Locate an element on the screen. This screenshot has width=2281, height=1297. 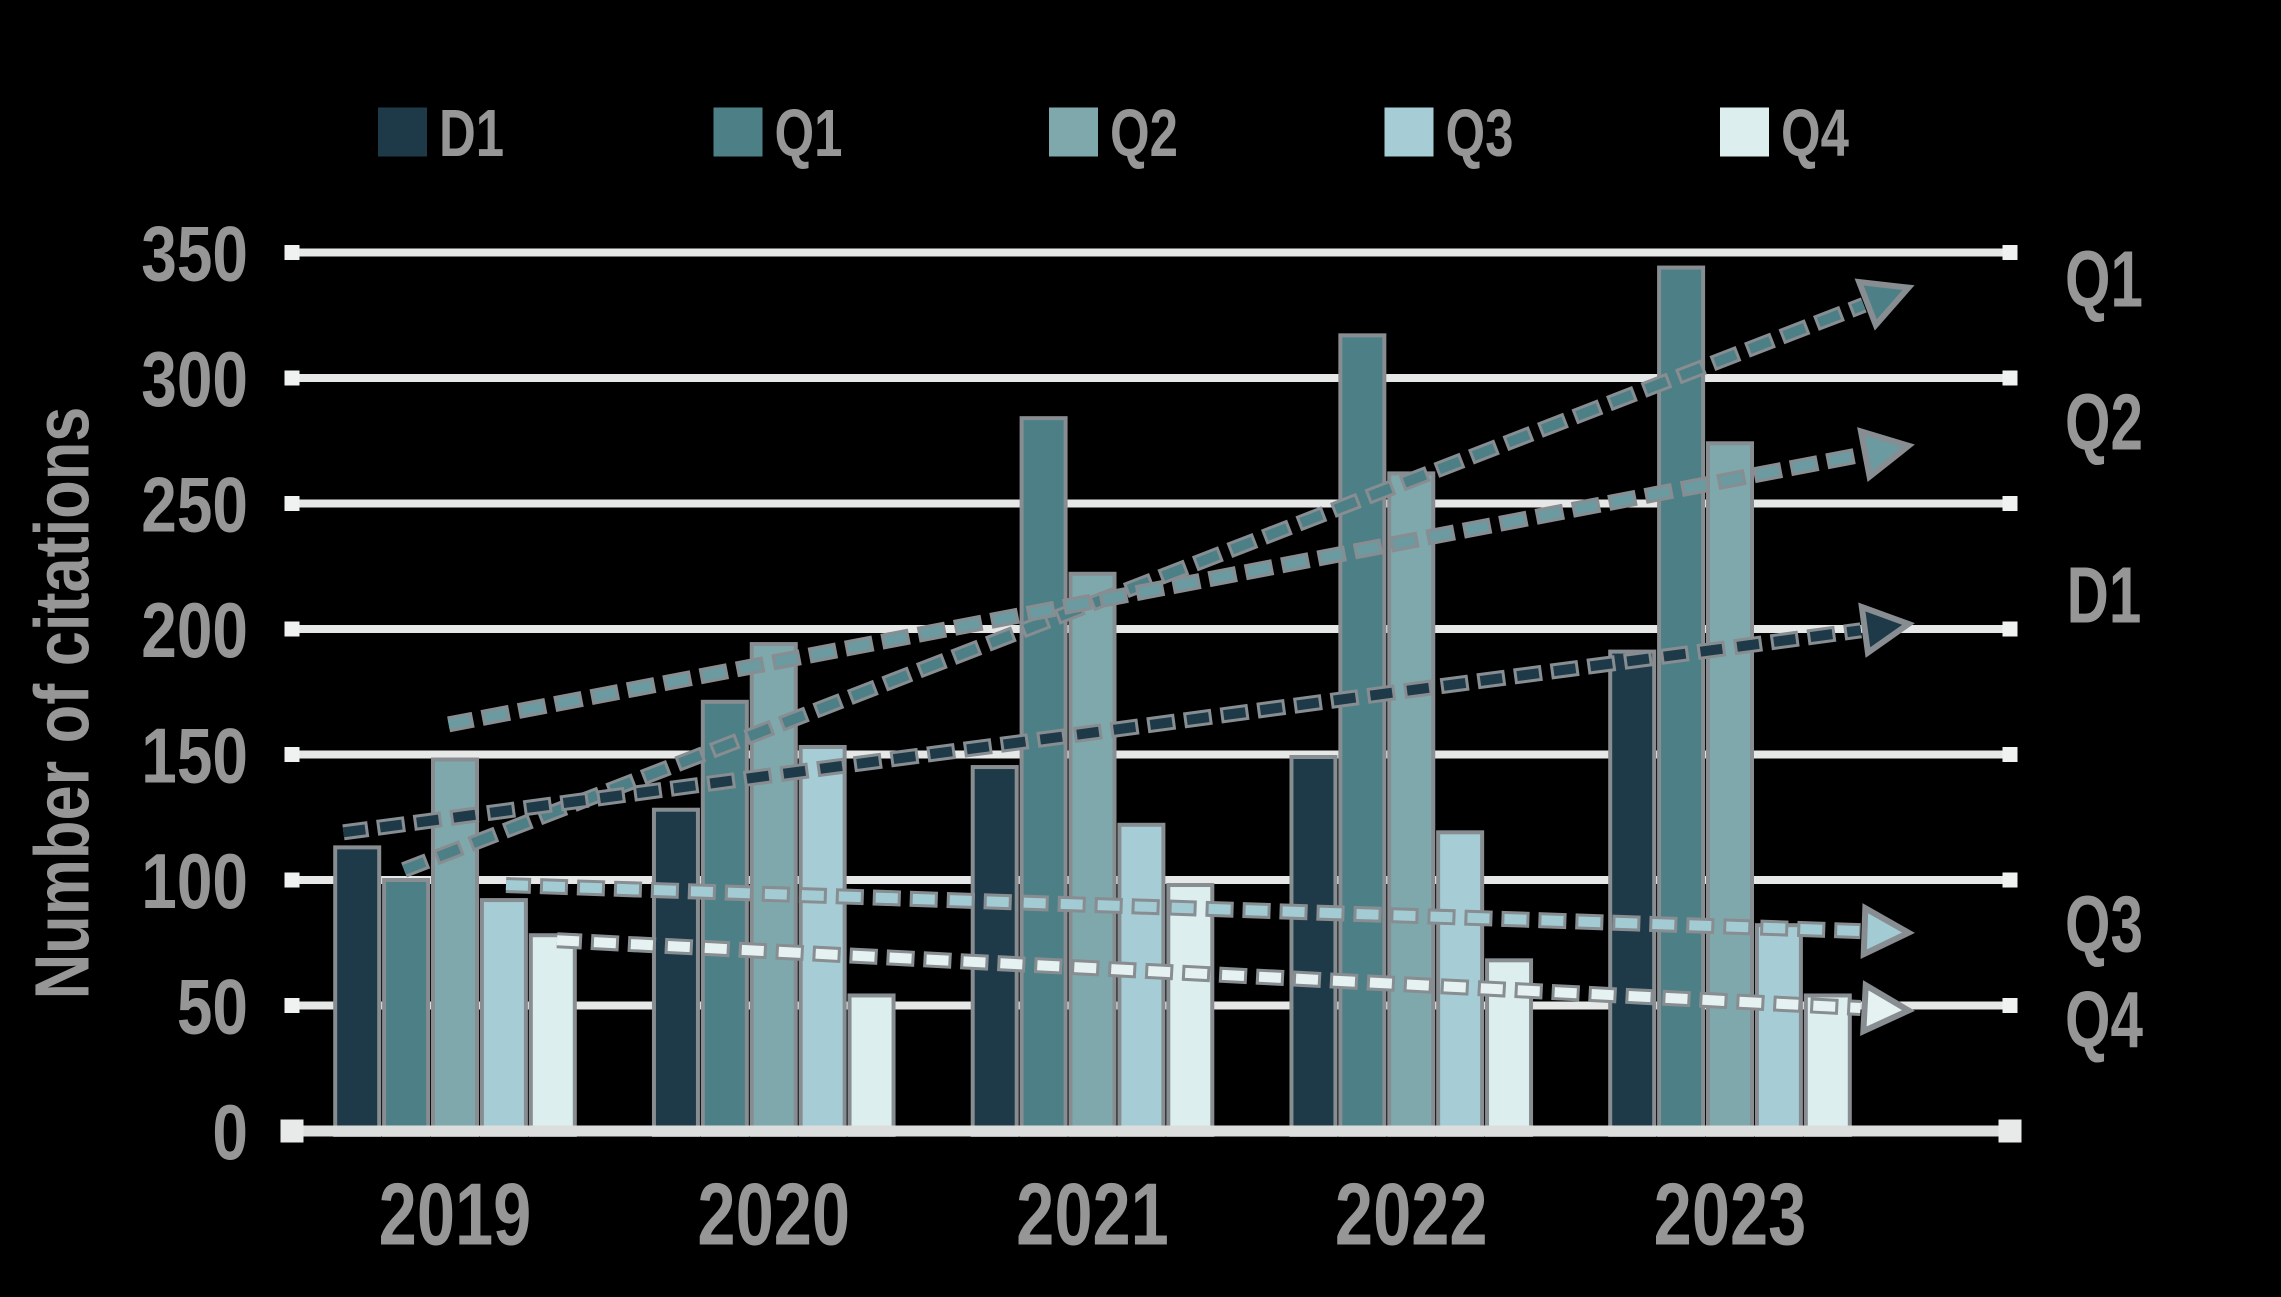
bar-D1-2019 is located at coordinates (357, 991).